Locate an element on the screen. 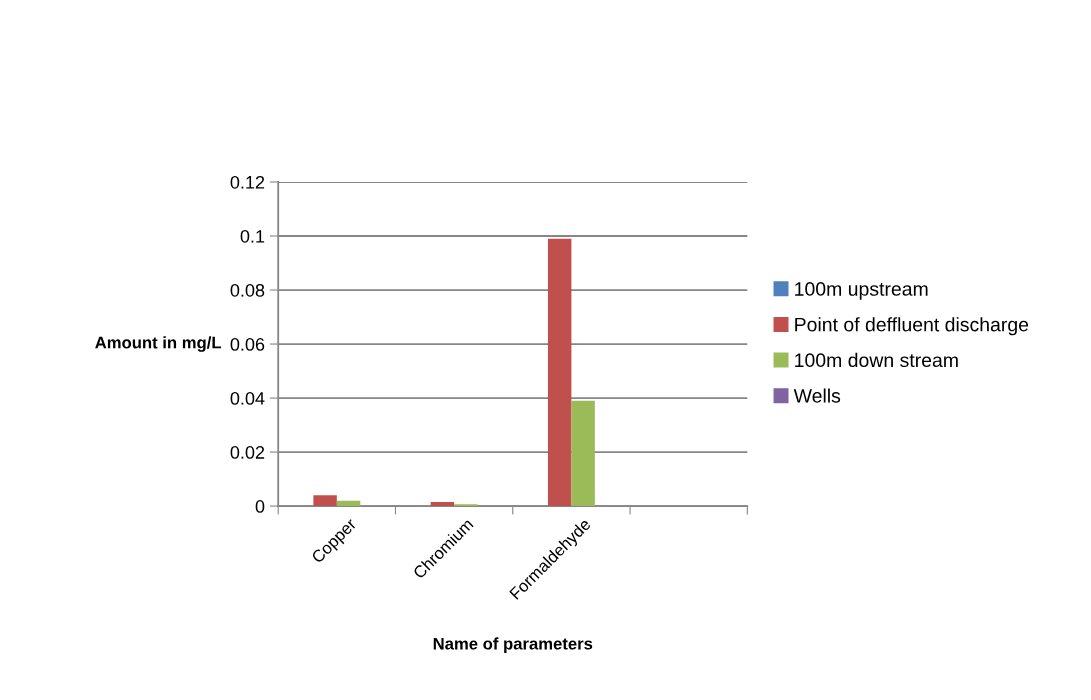  legend-label: 100m down stream is located at coordinates (876, 360).